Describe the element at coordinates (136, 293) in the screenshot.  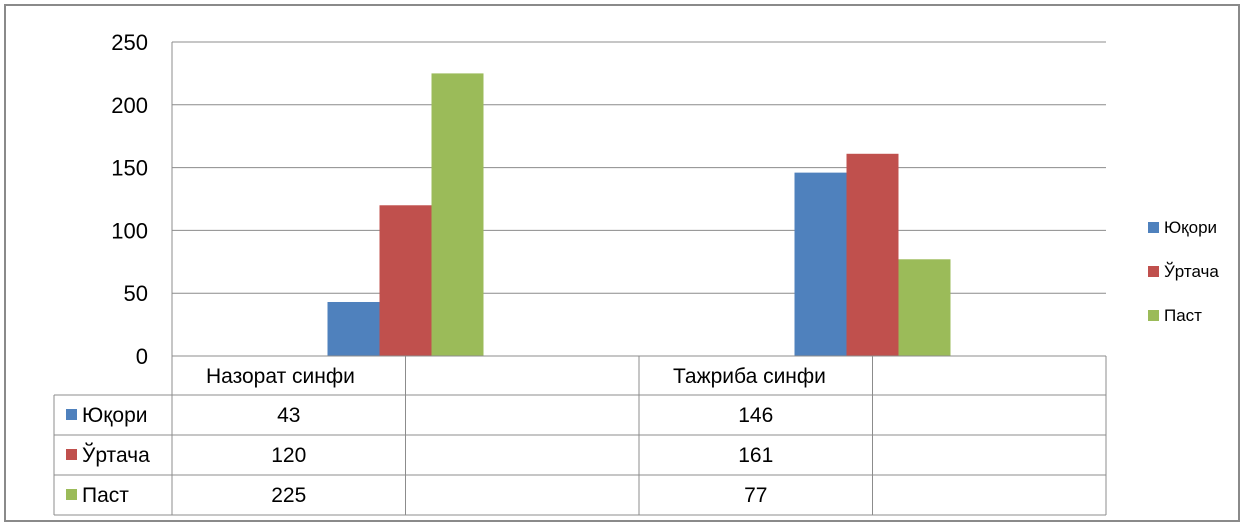
I see `y-tick-label-1: 50` at that location.